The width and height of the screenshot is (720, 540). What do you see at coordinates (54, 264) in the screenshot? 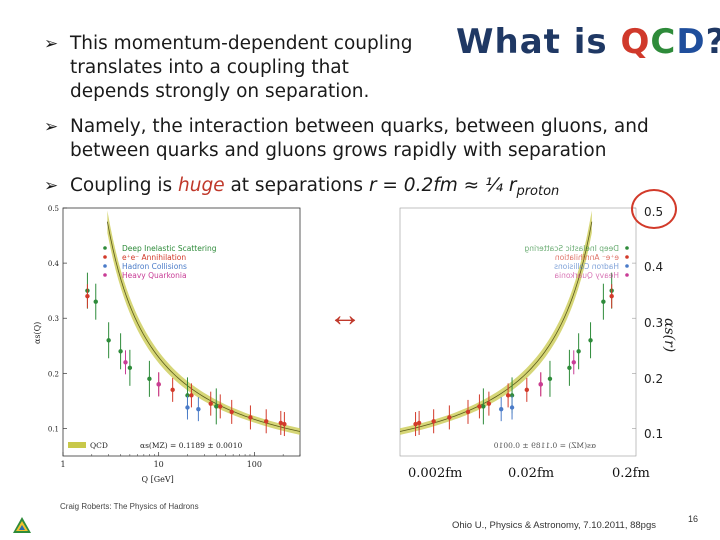
I see `left-ytick-label: 0.4` at bounding box center [54, 264].